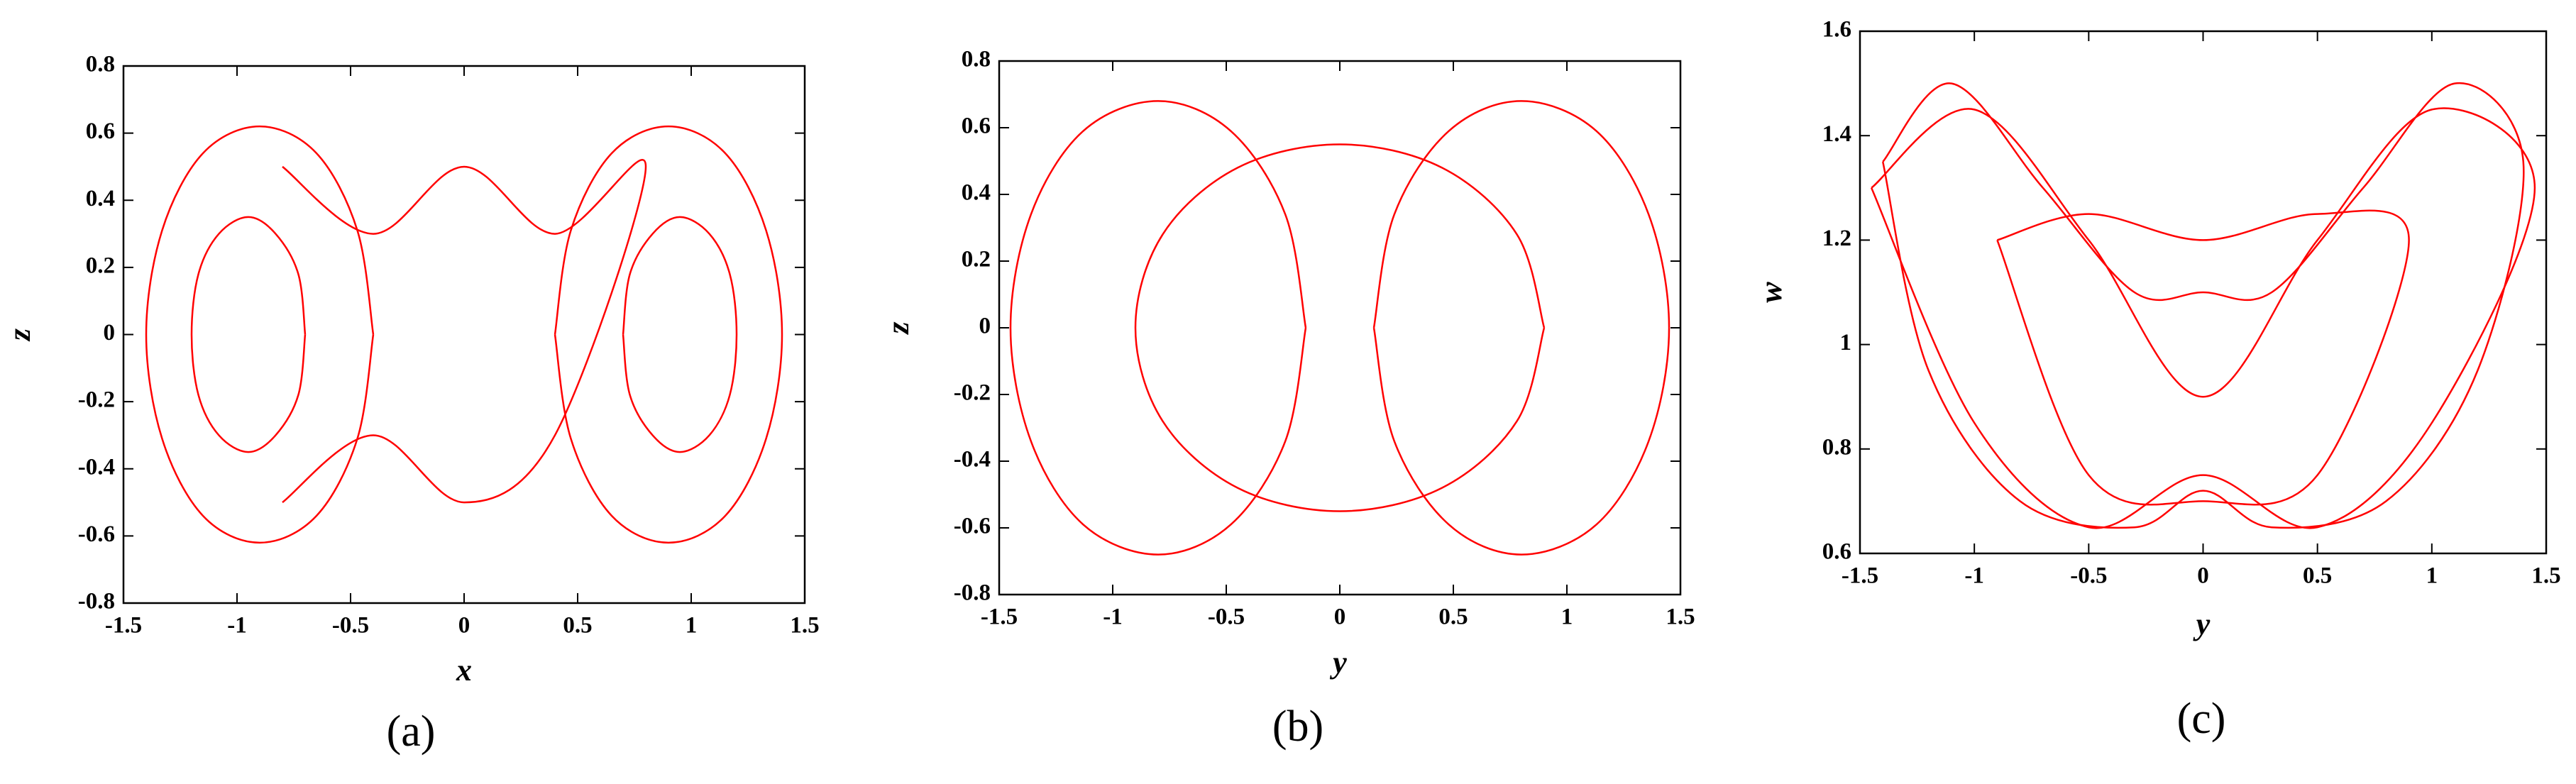 The width and height of the screenshot is (2576, 784). Describe the element at coordinates (1836, 238) in the screenshot. I see `y-tick-label: 1.2` at that location.